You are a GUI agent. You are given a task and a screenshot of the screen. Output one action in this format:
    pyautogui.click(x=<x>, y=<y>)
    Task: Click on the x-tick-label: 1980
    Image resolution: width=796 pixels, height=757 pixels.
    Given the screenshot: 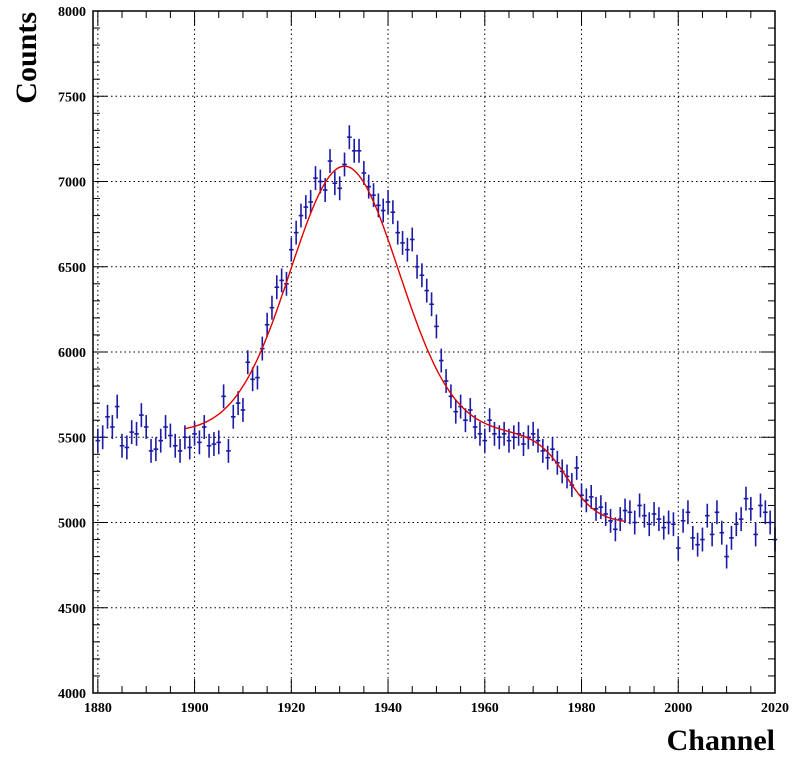 What is the action you would take?
    pyautogui.click(x=582, y=708)
    